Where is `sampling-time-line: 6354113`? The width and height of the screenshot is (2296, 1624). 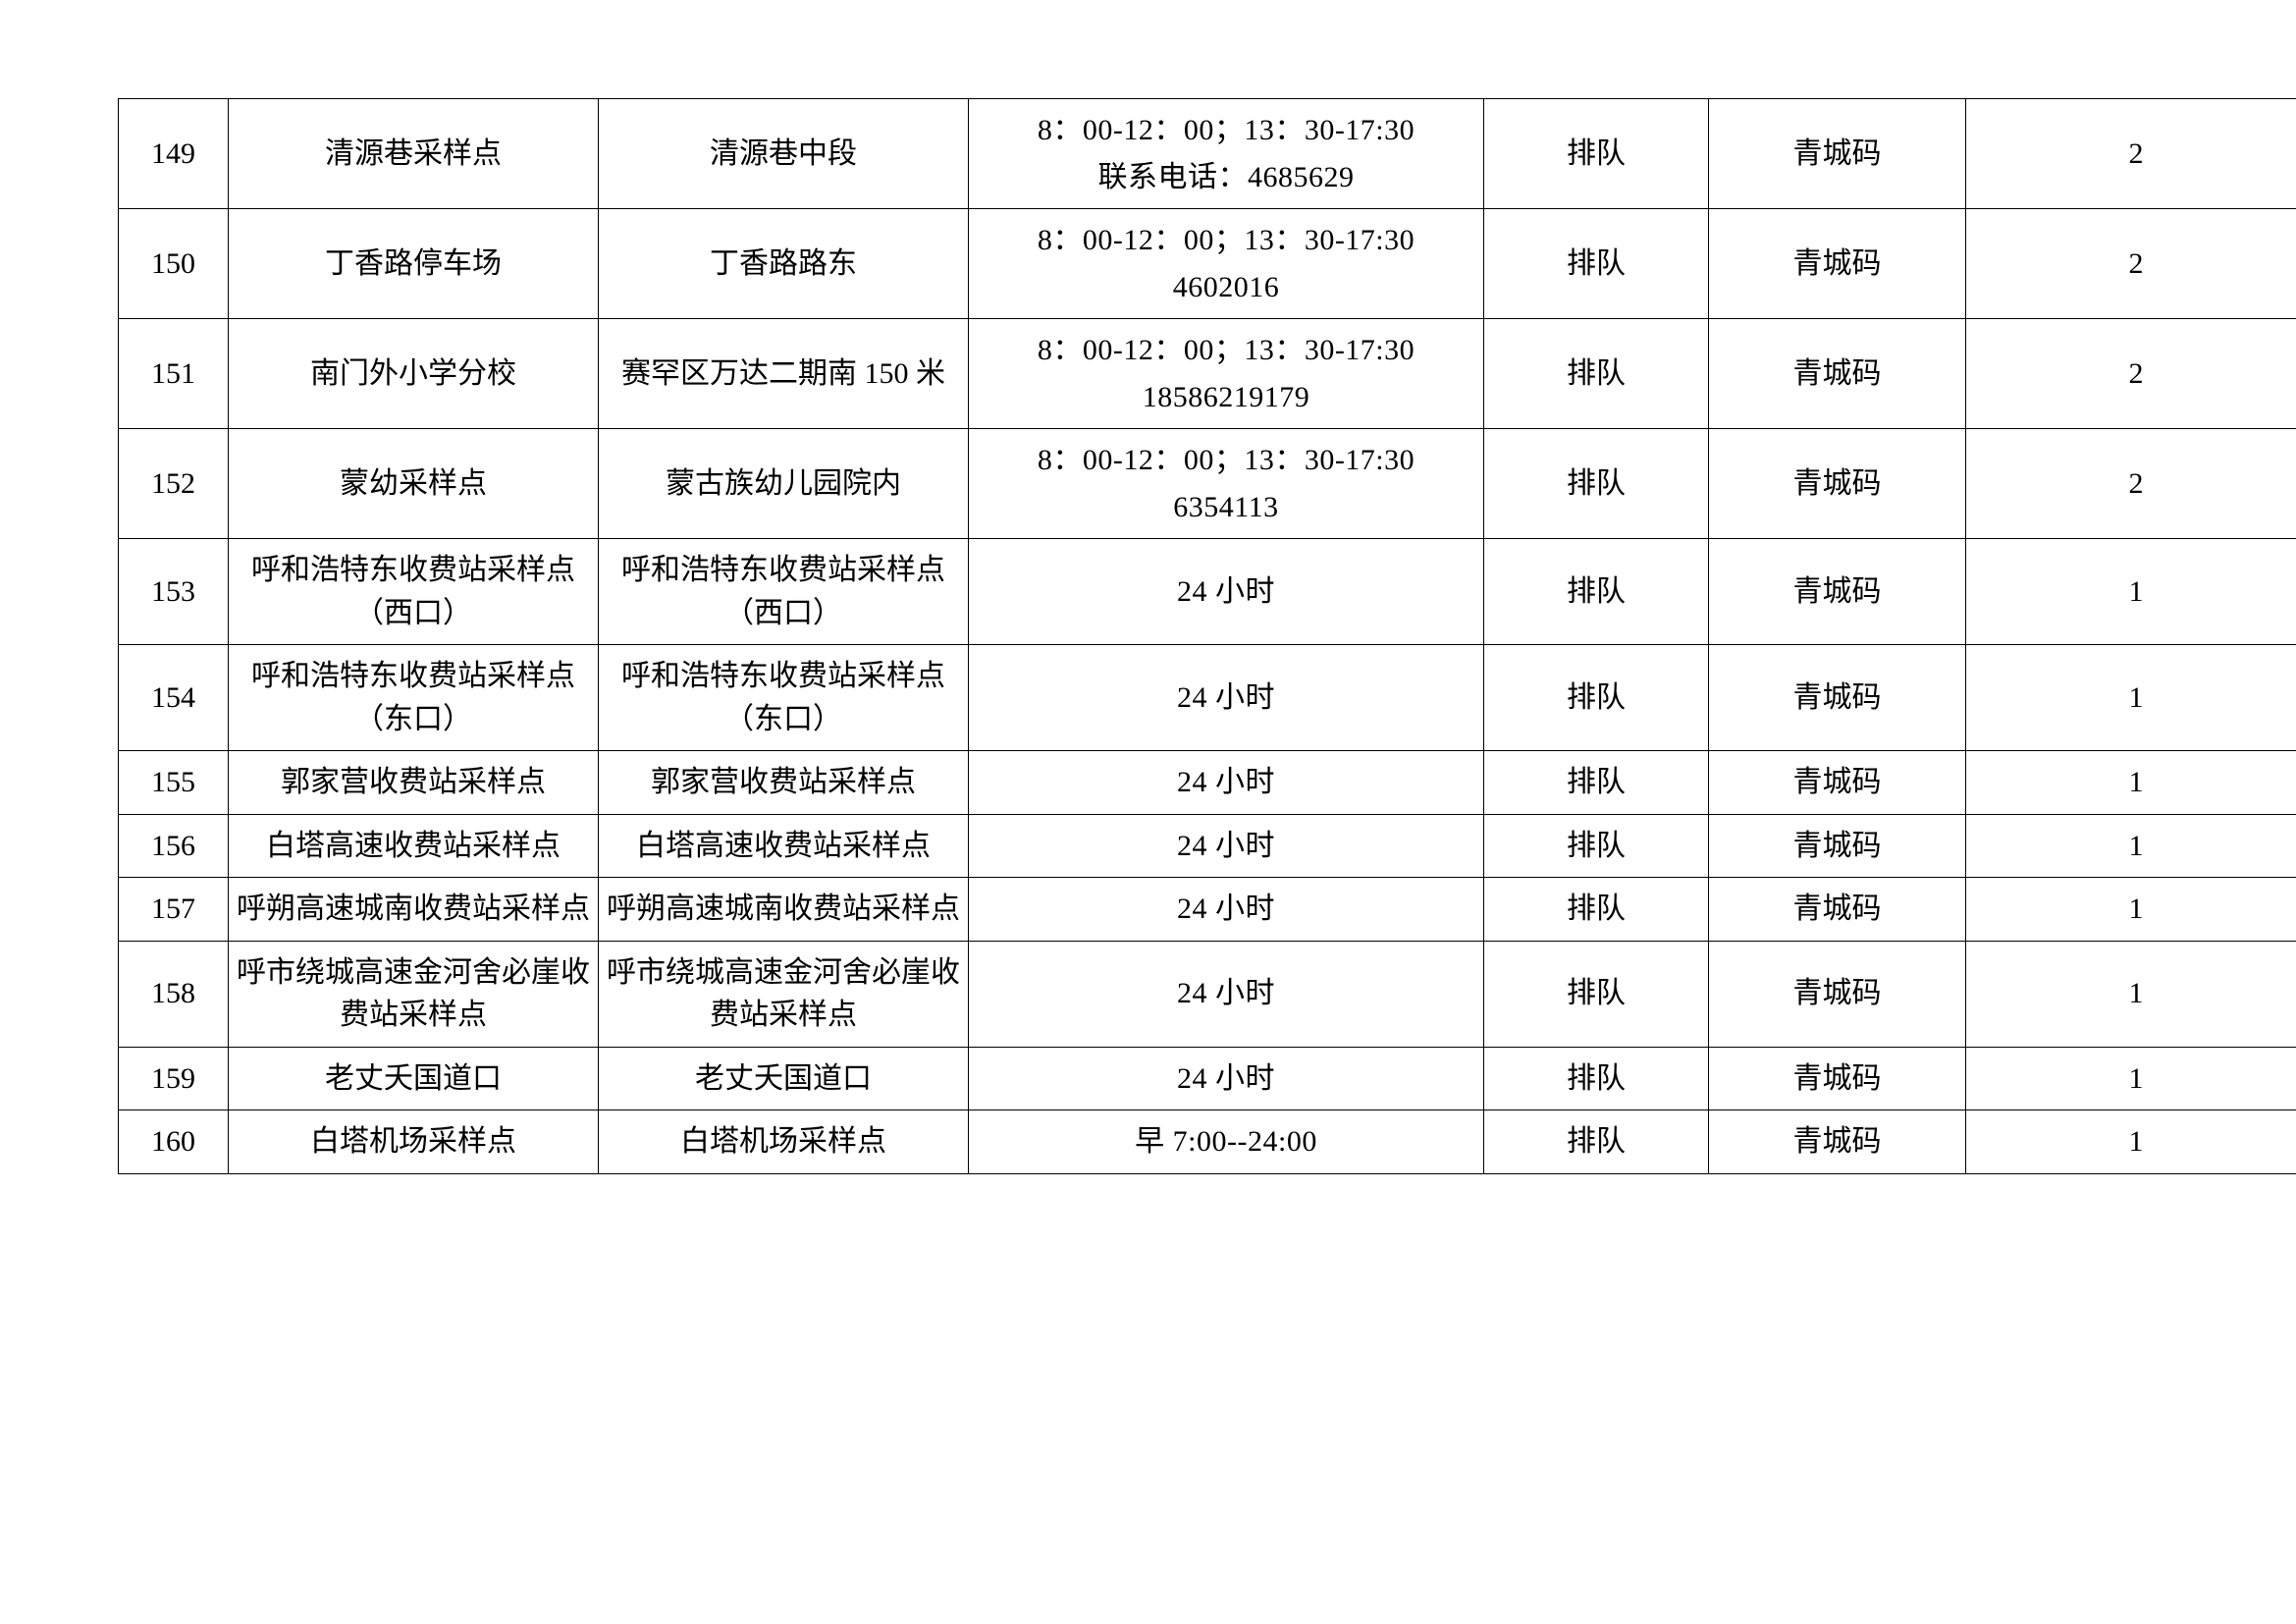
sampling-time-line: 6354113 is located at coordinates (1226, 506).